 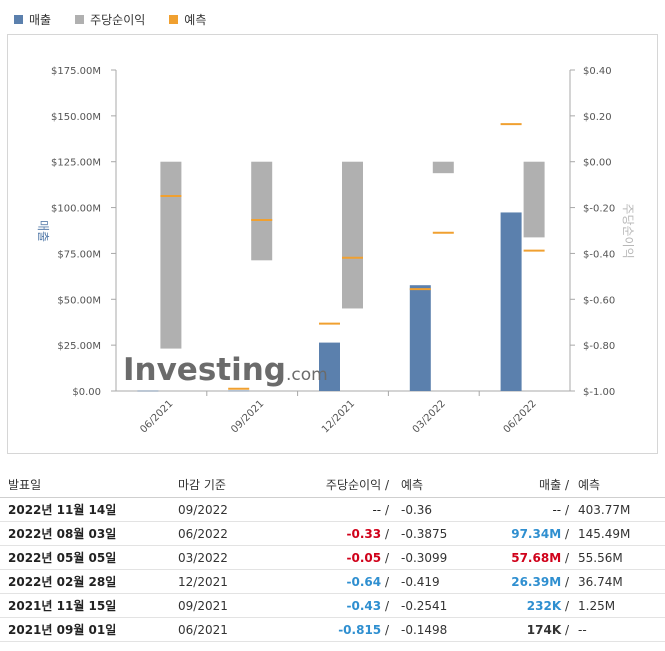 I want to click on revenue-forecast-value: 403.77M, so click(x=604, y=510).